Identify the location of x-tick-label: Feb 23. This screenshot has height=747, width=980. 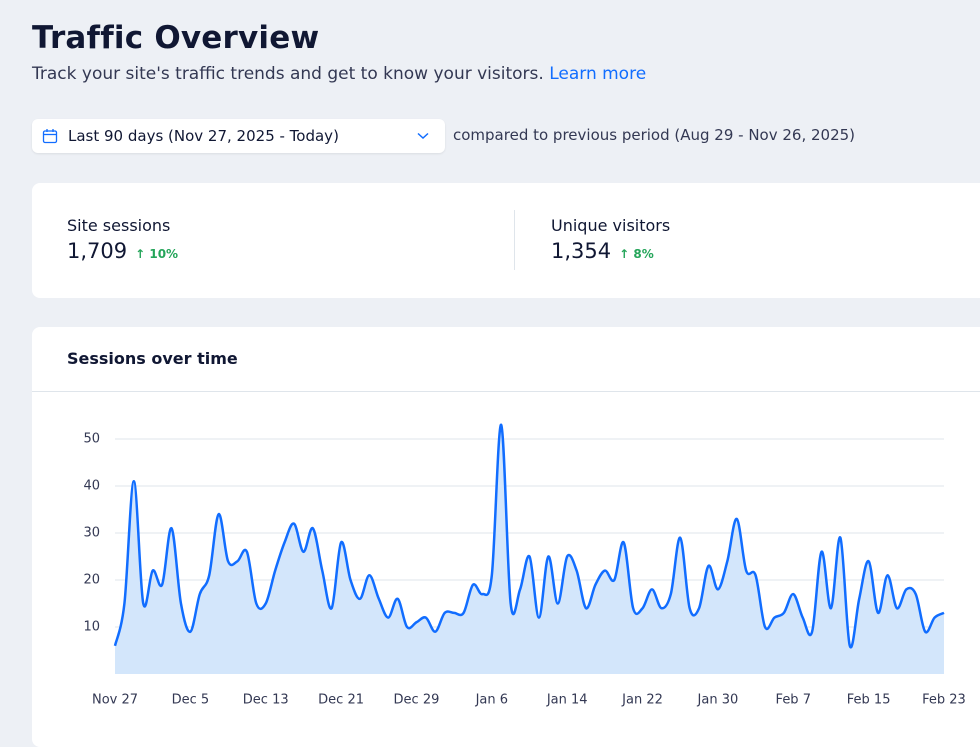
(944, 700).